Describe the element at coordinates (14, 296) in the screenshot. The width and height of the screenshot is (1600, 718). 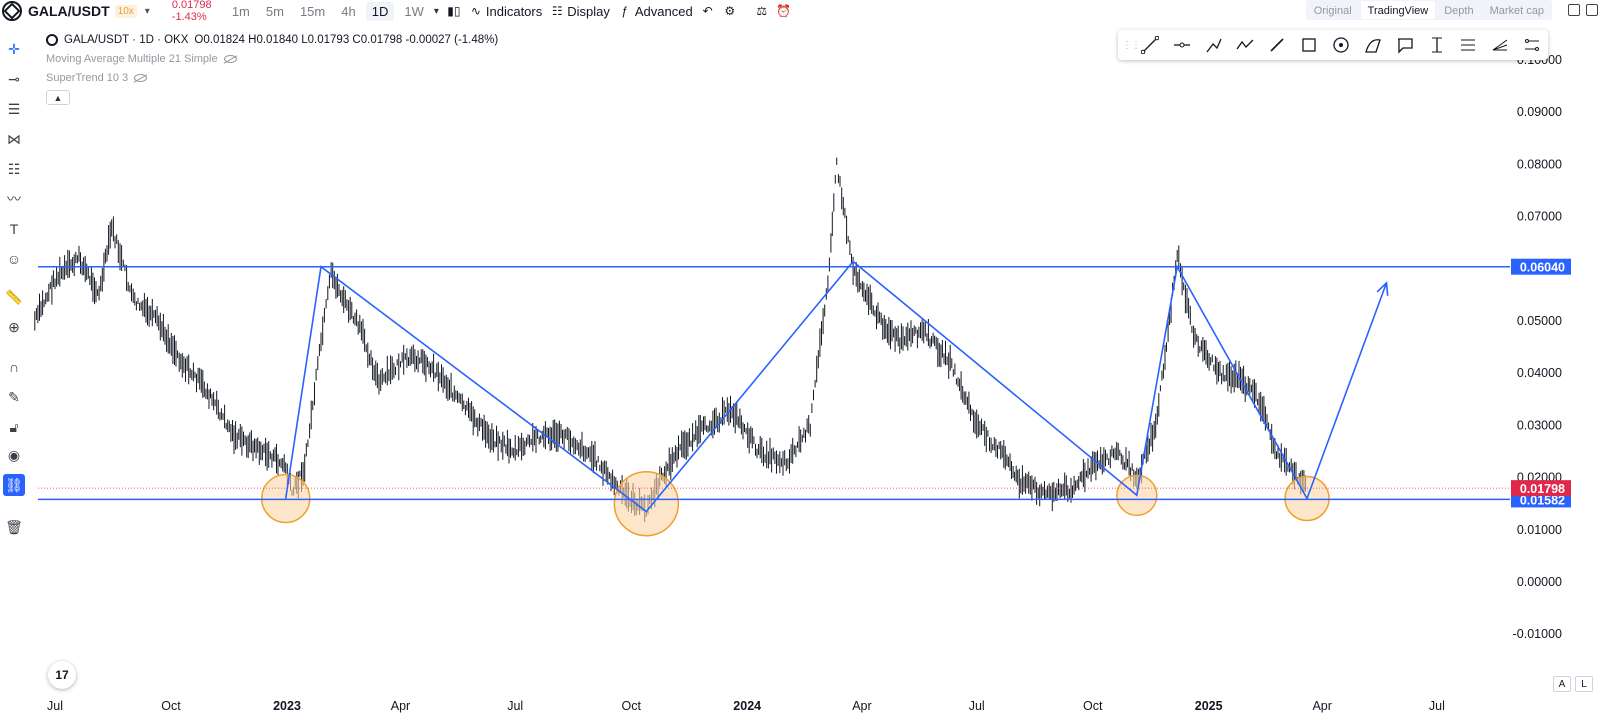
I see `ruler-icon: 📏` at that location.